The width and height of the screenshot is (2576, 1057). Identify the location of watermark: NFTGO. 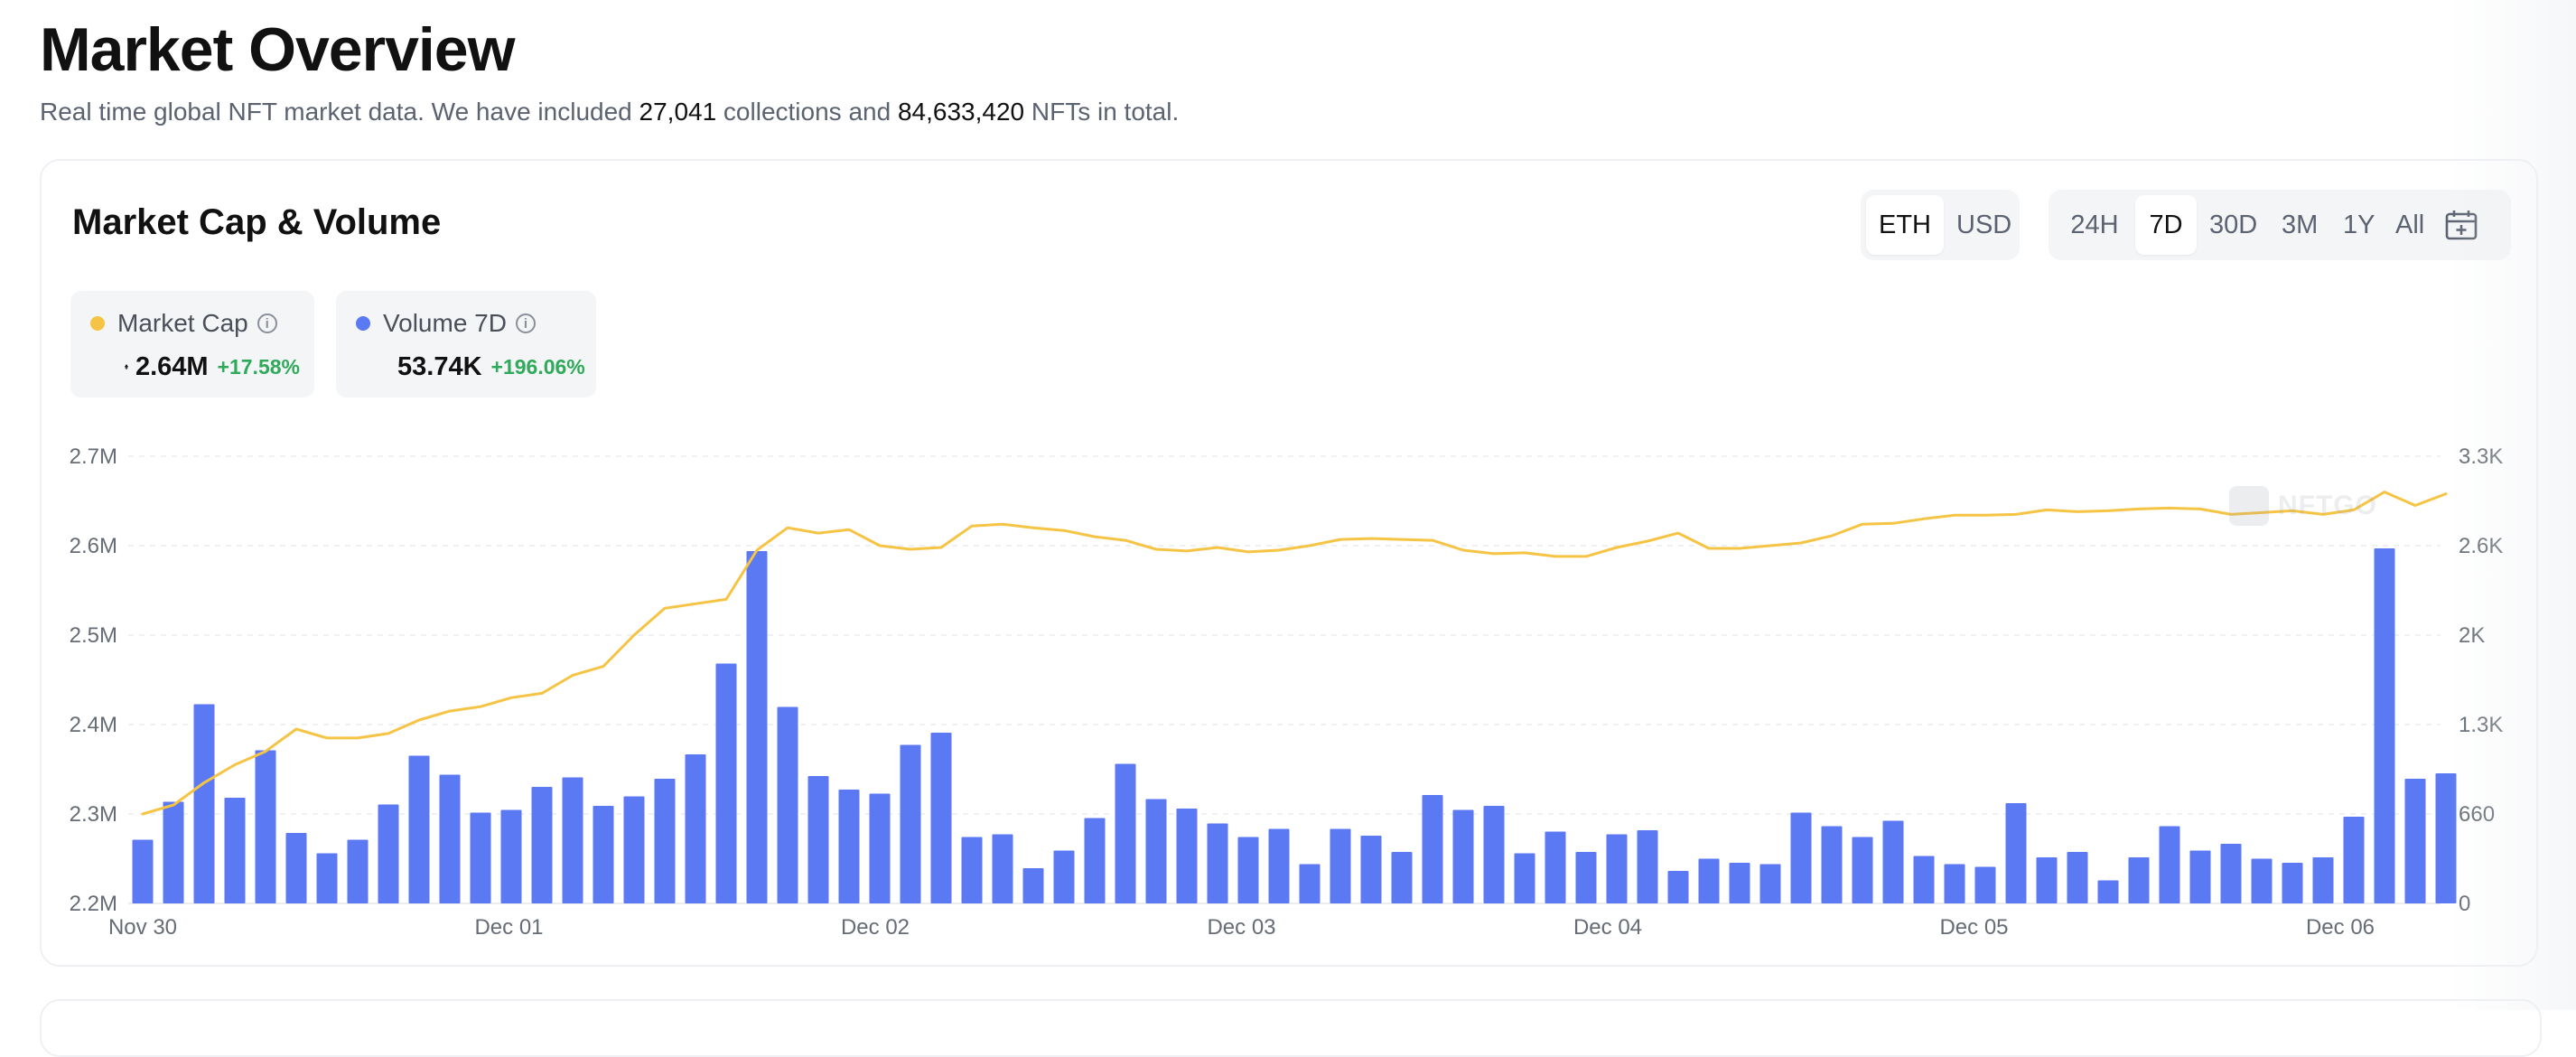
(2303, 506).